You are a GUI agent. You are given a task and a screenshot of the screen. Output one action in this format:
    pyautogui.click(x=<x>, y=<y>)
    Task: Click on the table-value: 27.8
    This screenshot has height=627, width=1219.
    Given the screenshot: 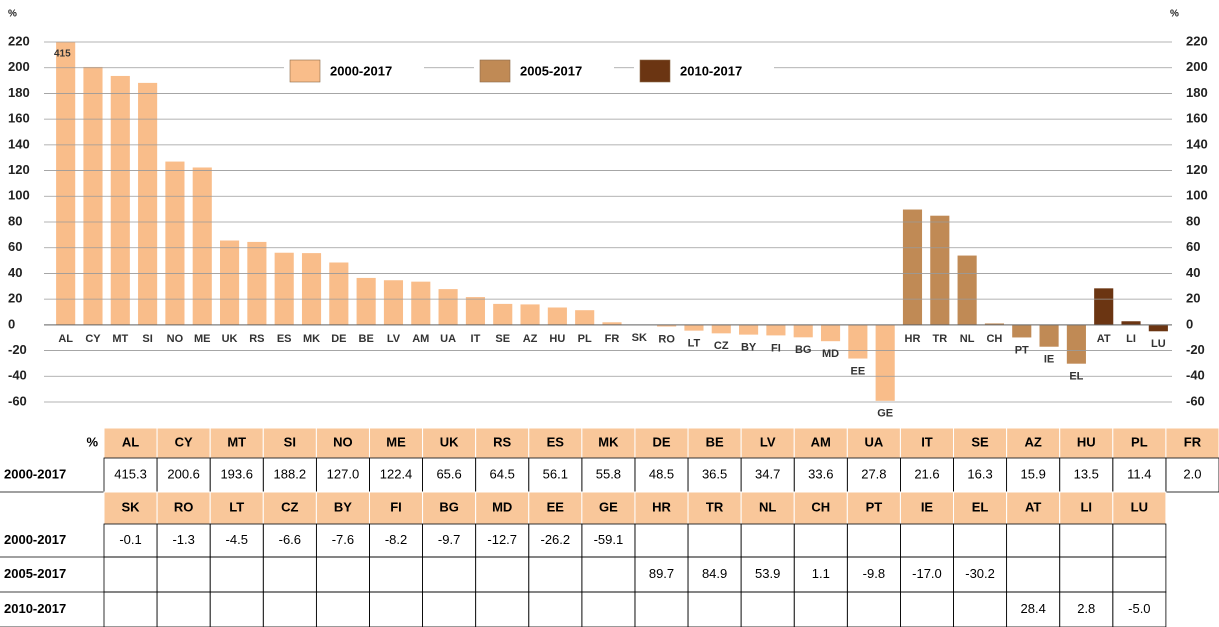 What is the action you would take?
    pyautogui.click(x=873, y=473)
    